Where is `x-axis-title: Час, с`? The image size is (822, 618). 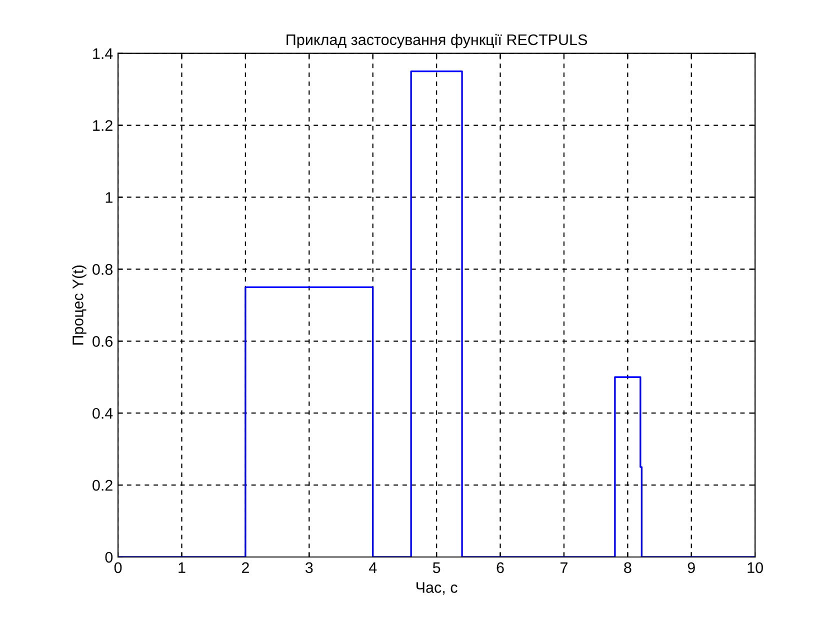
x-axis-title: Час, с is located at coordinates (437, 588).